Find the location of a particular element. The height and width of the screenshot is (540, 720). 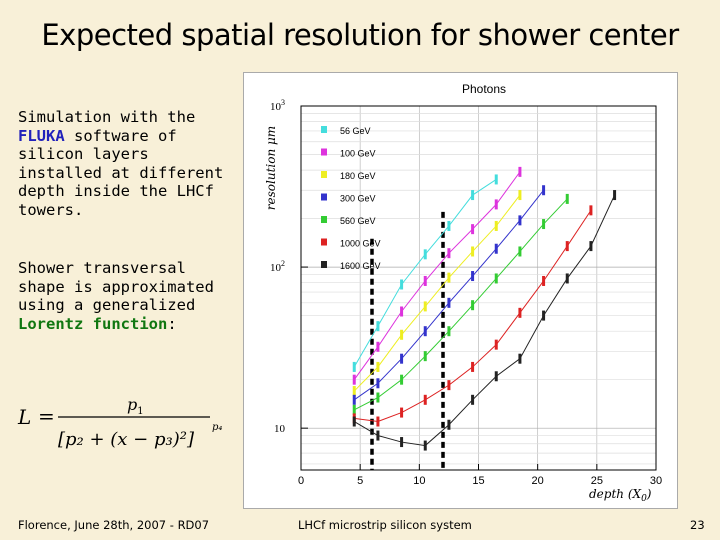

legend-label: 180 GeV is located at coordinates (358, 176).